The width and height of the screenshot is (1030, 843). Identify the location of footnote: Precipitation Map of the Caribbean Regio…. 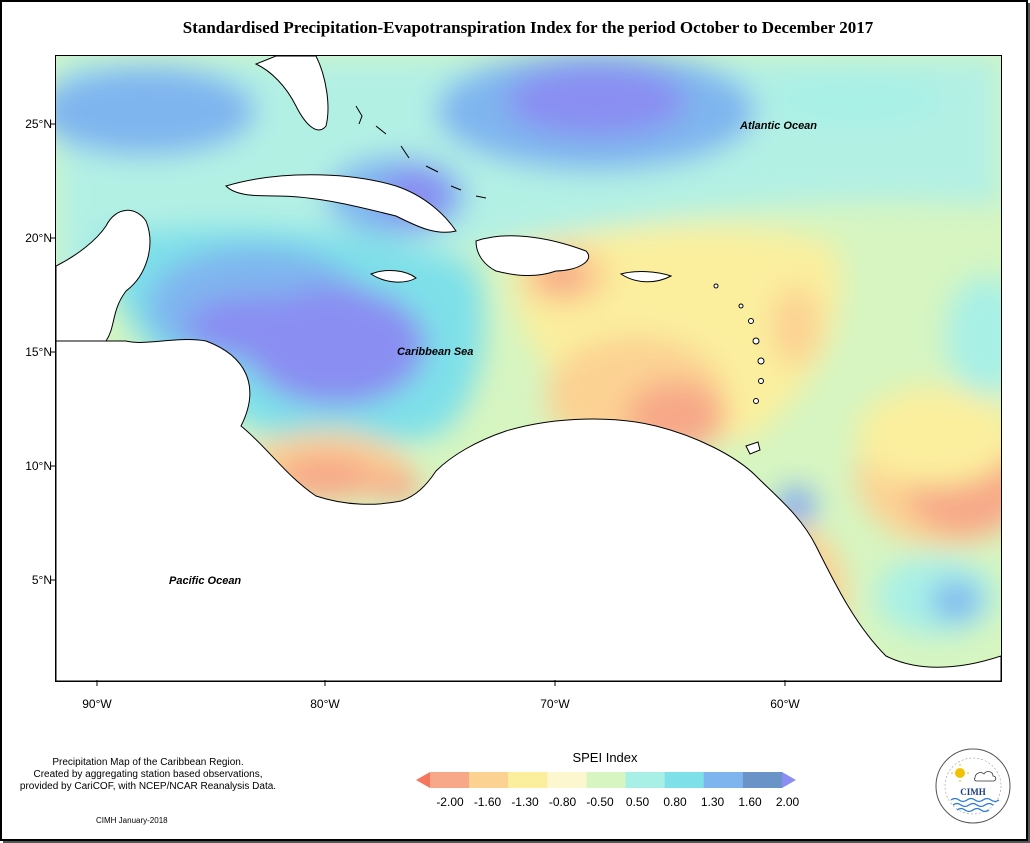
(148, 775).